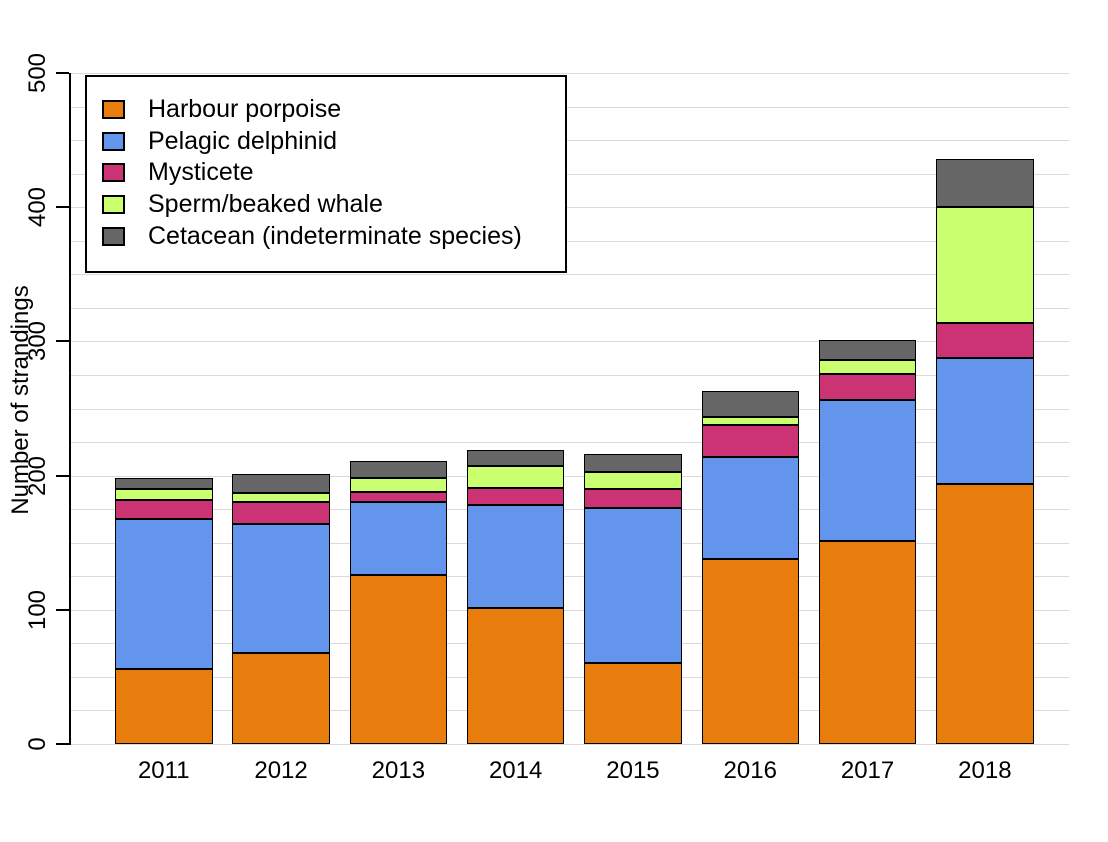  What do you see at coordinates (37, 341) in the screenshot?
I see `y-tick-label-300: 300` at bounding box center [37, 341].